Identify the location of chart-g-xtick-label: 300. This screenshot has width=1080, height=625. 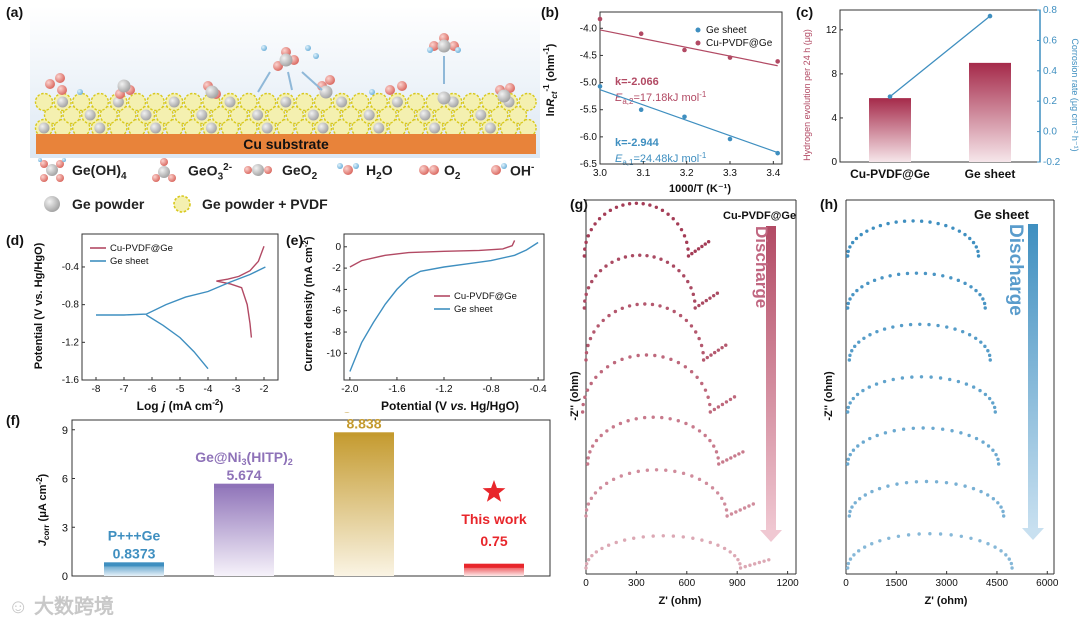
(636, 583).